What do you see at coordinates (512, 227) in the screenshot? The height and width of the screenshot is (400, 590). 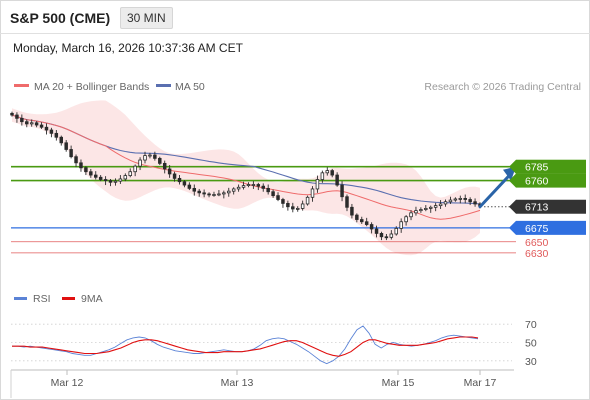 I see `support-label-pointer` at bounding box center [512, 227].